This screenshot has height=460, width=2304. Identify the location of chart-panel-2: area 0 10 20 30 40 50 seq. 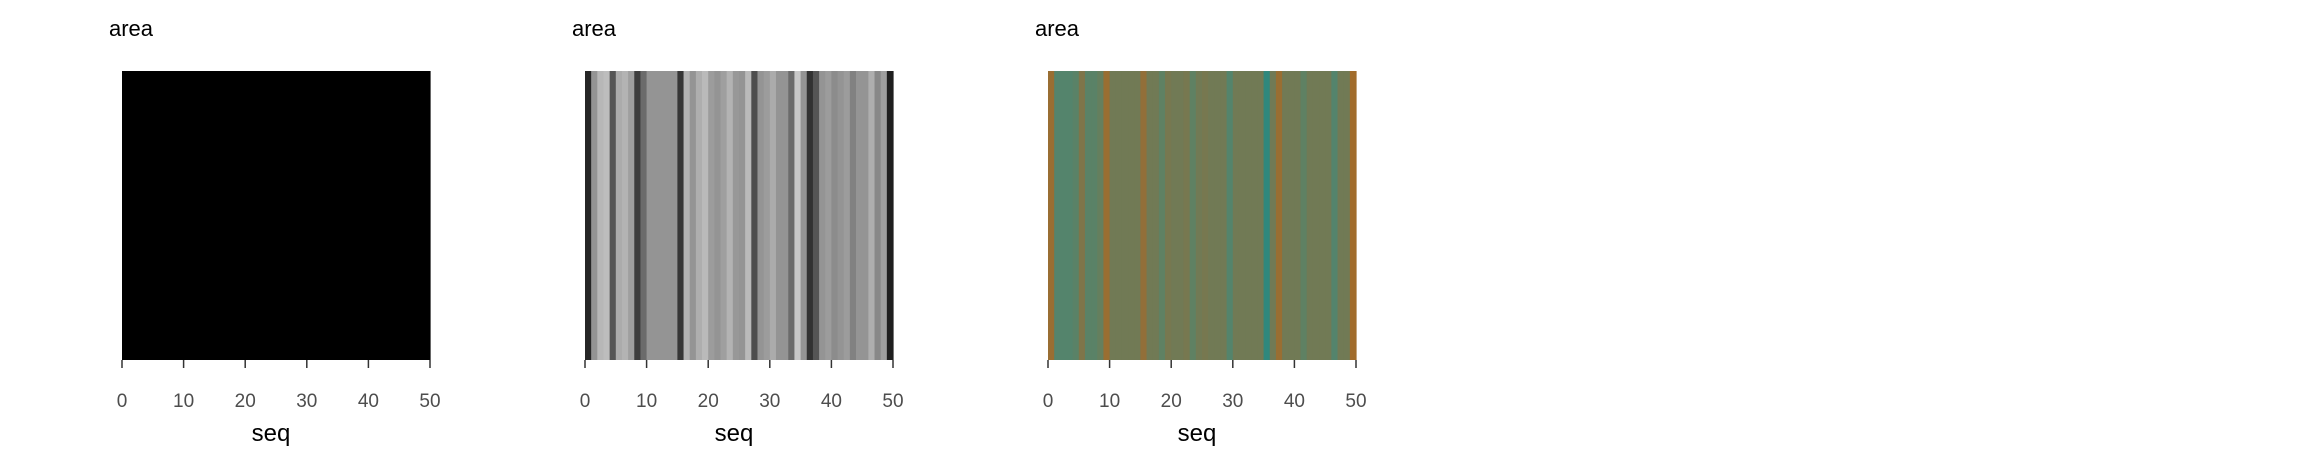
(738, 231).